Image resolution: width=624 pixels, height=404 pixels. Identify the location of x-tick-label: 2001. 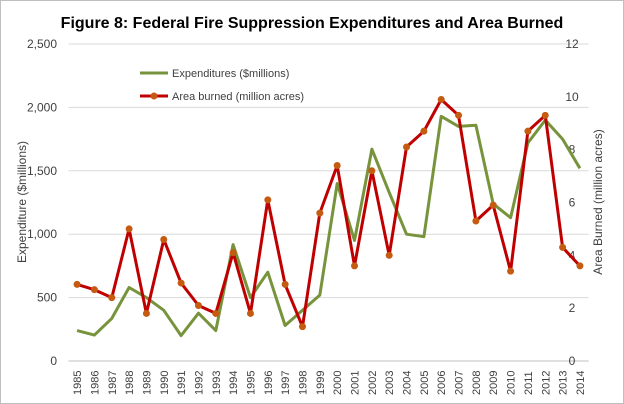
(356, 383).